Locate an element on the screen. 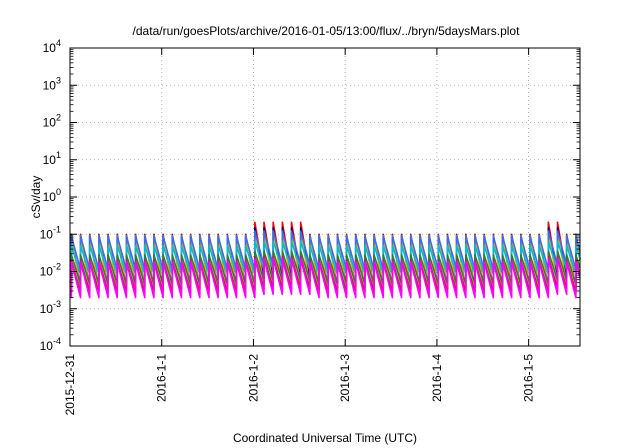 This screenshot has height=448, width=640. y-tick-label: 10¹ is located at coordinates (52, 158).